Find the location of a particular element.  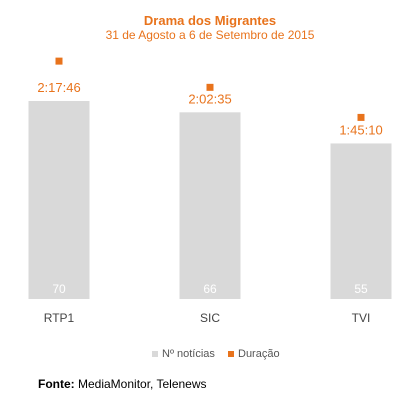

source-note: Fonte: MediaMonitor, Telenews is located at coordinates (122, 384).